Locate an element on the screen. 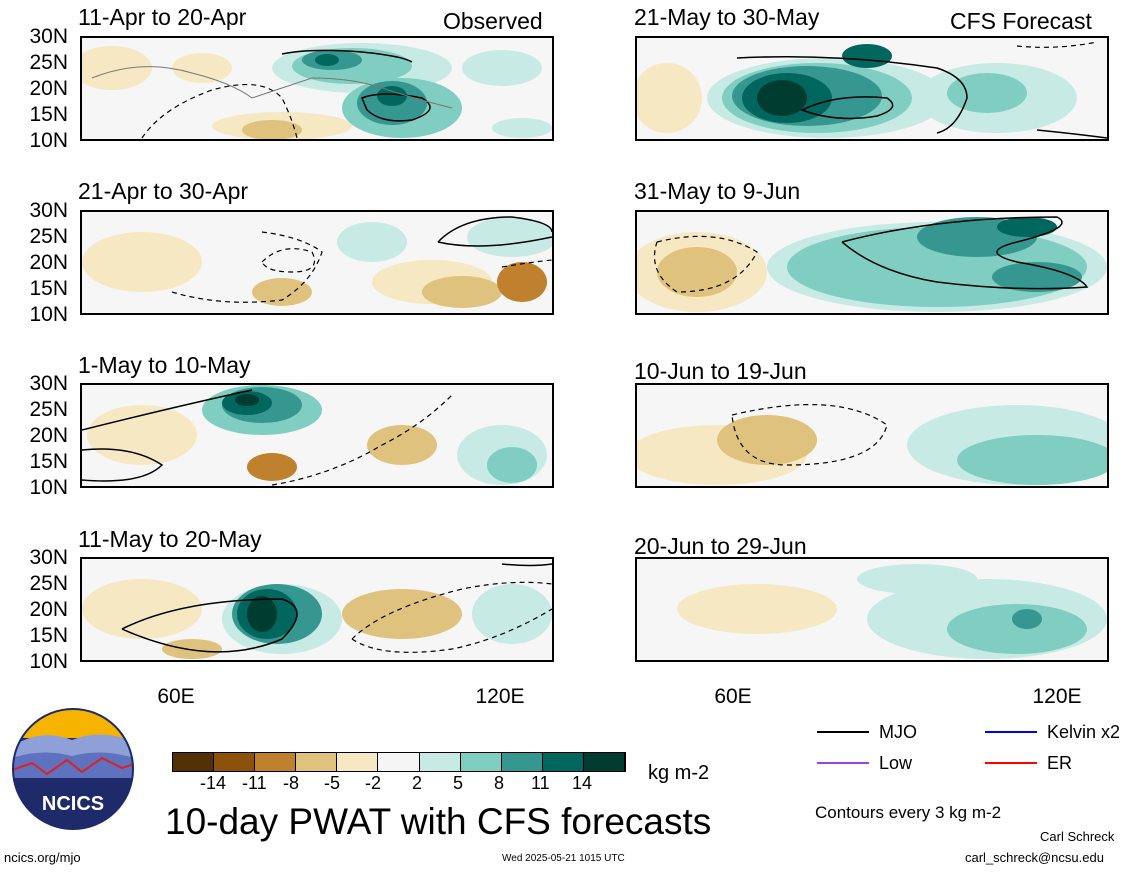 The height and width of the screenshot is (872, 1135). panel-title-l3: 1-May to 10-May is located at coordinates (164, 365).